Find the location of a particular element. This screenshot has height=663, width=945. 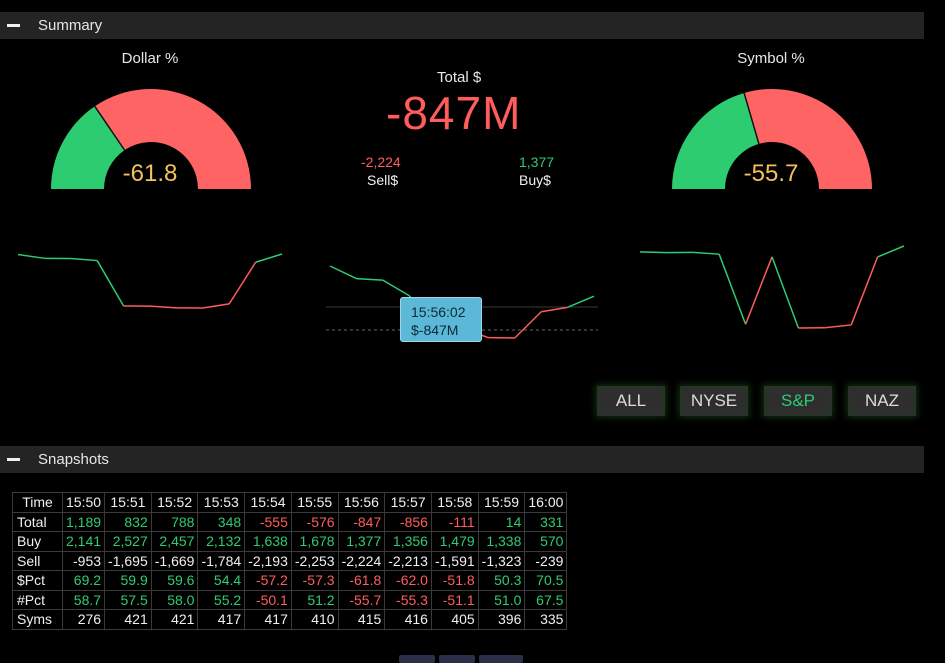

column-header: 15:50 is located at coordinates (84, 503).